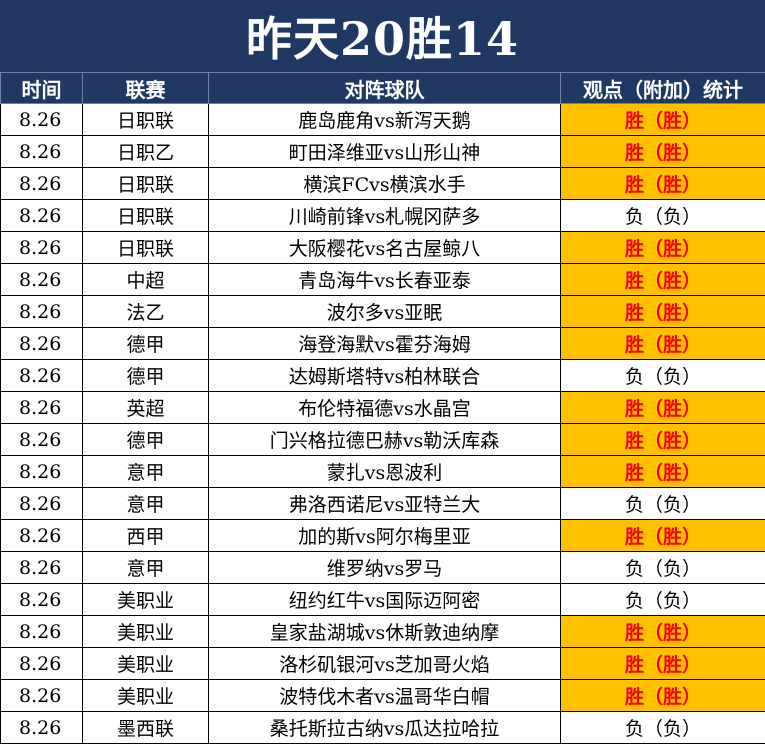 The height and width of the screenshot is (744, 765). I want to click on header-stat: 观点（附加）统计, so click(663, 88).